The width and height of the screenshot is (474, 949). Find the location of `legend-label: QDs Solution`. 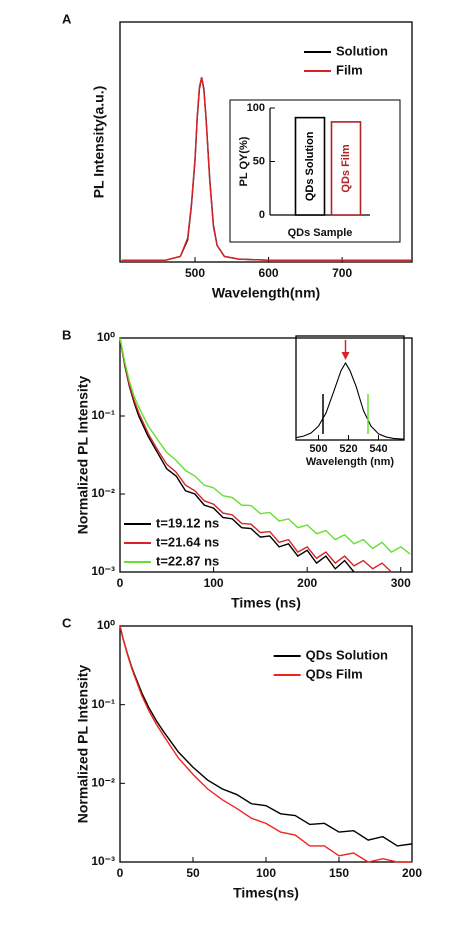

legend-label: QDs Solution is located at coordinates (347, 654).